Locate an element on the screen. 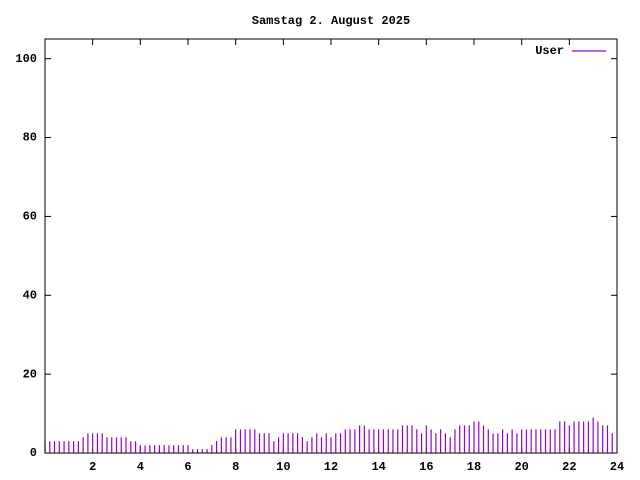 The width and height of the screenshot is (640, 480). x-tick-label: 16 is located at coordinates (426, 467).